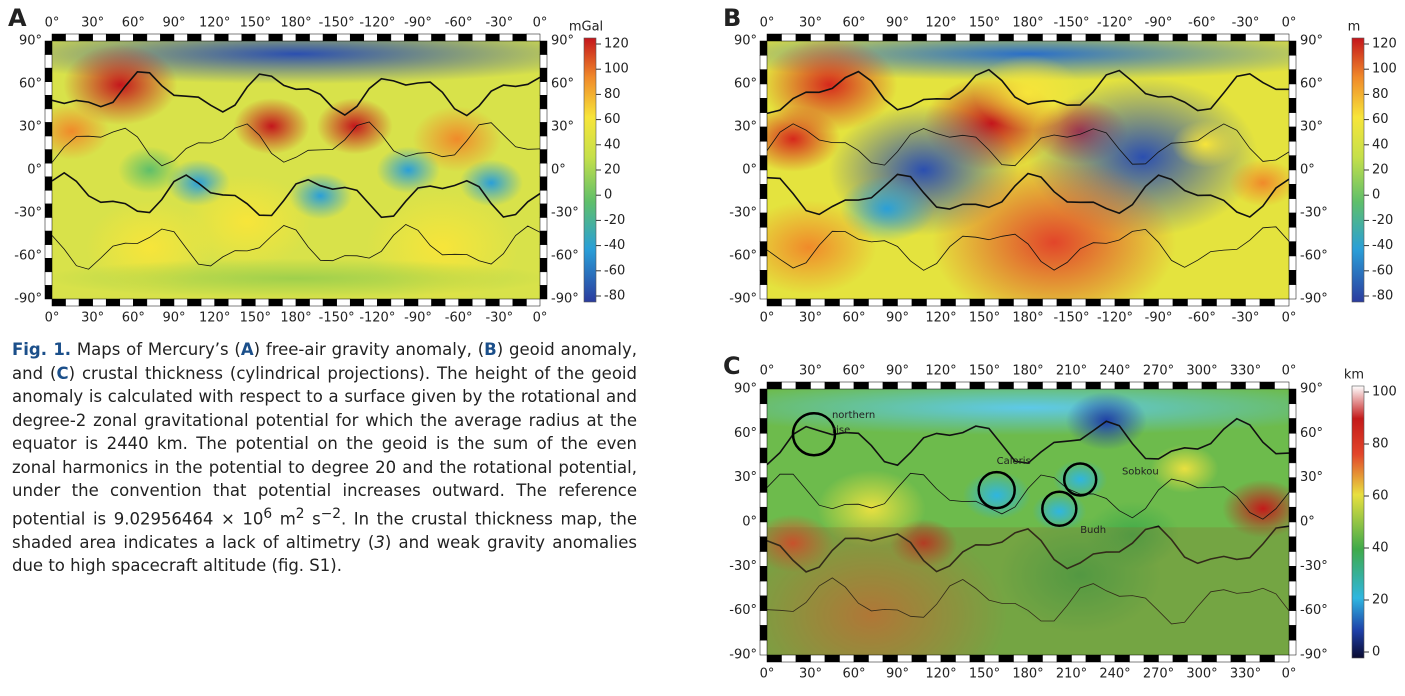 The image size is (1405, 696). Describe the element at coordinates (749, 522) in the screenshot. I see `lat-tick-label: 0°` at that location.